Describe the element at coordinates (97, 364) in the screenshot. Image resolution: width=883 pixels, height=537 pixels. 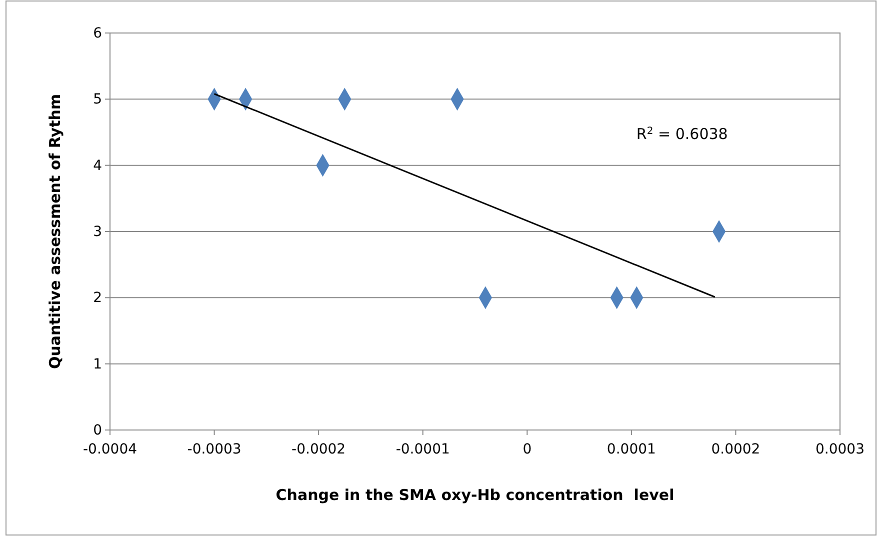
I see `y-tick-label: 1` at that location.